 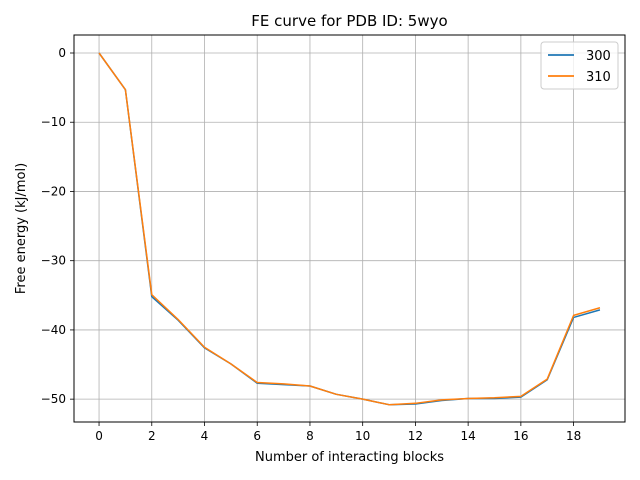 I want to click on y-tick-label: −10, so click(x=53, y=122).